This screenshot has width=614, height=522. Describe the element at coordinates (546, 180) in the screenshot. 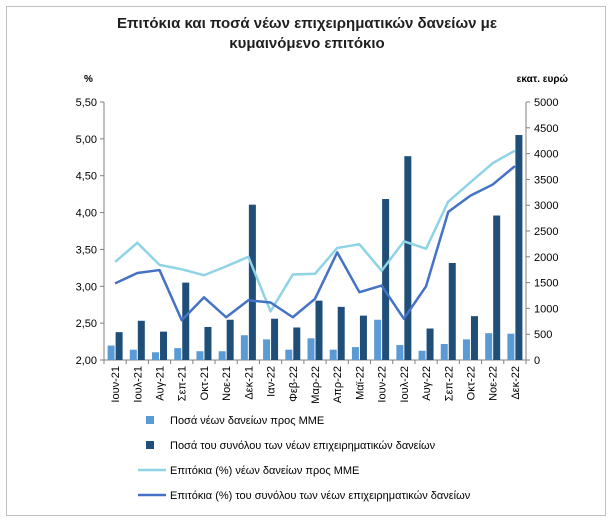

I see `right-tick-label: 3500` at that location.